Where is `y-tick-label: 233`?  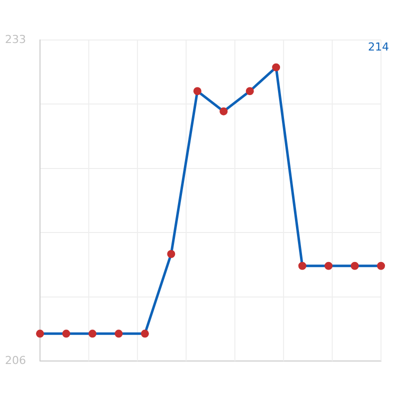
y-tick-label: 233 is located at coordinates (15, 39).